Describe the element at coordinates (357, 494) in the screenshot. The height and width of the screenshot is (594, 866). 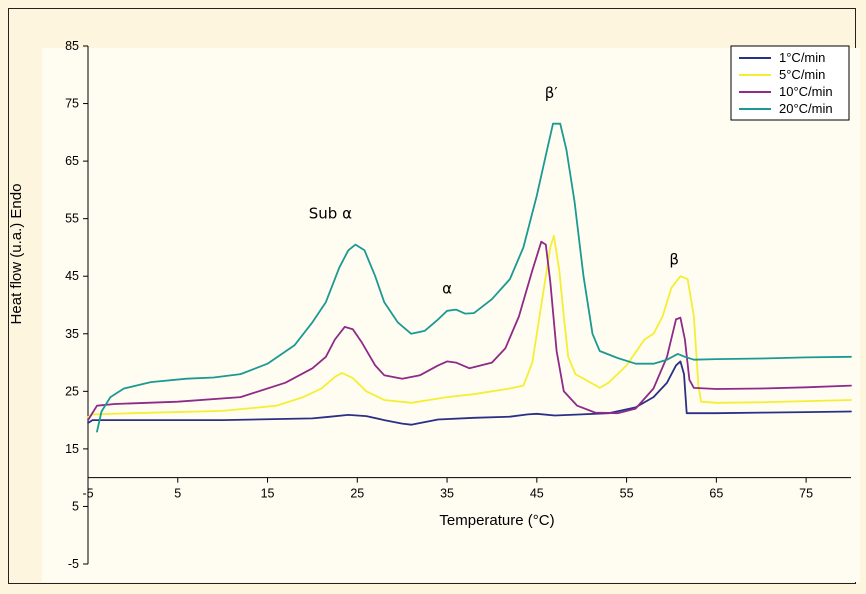
I see `x-tick-label: 25` at that location.